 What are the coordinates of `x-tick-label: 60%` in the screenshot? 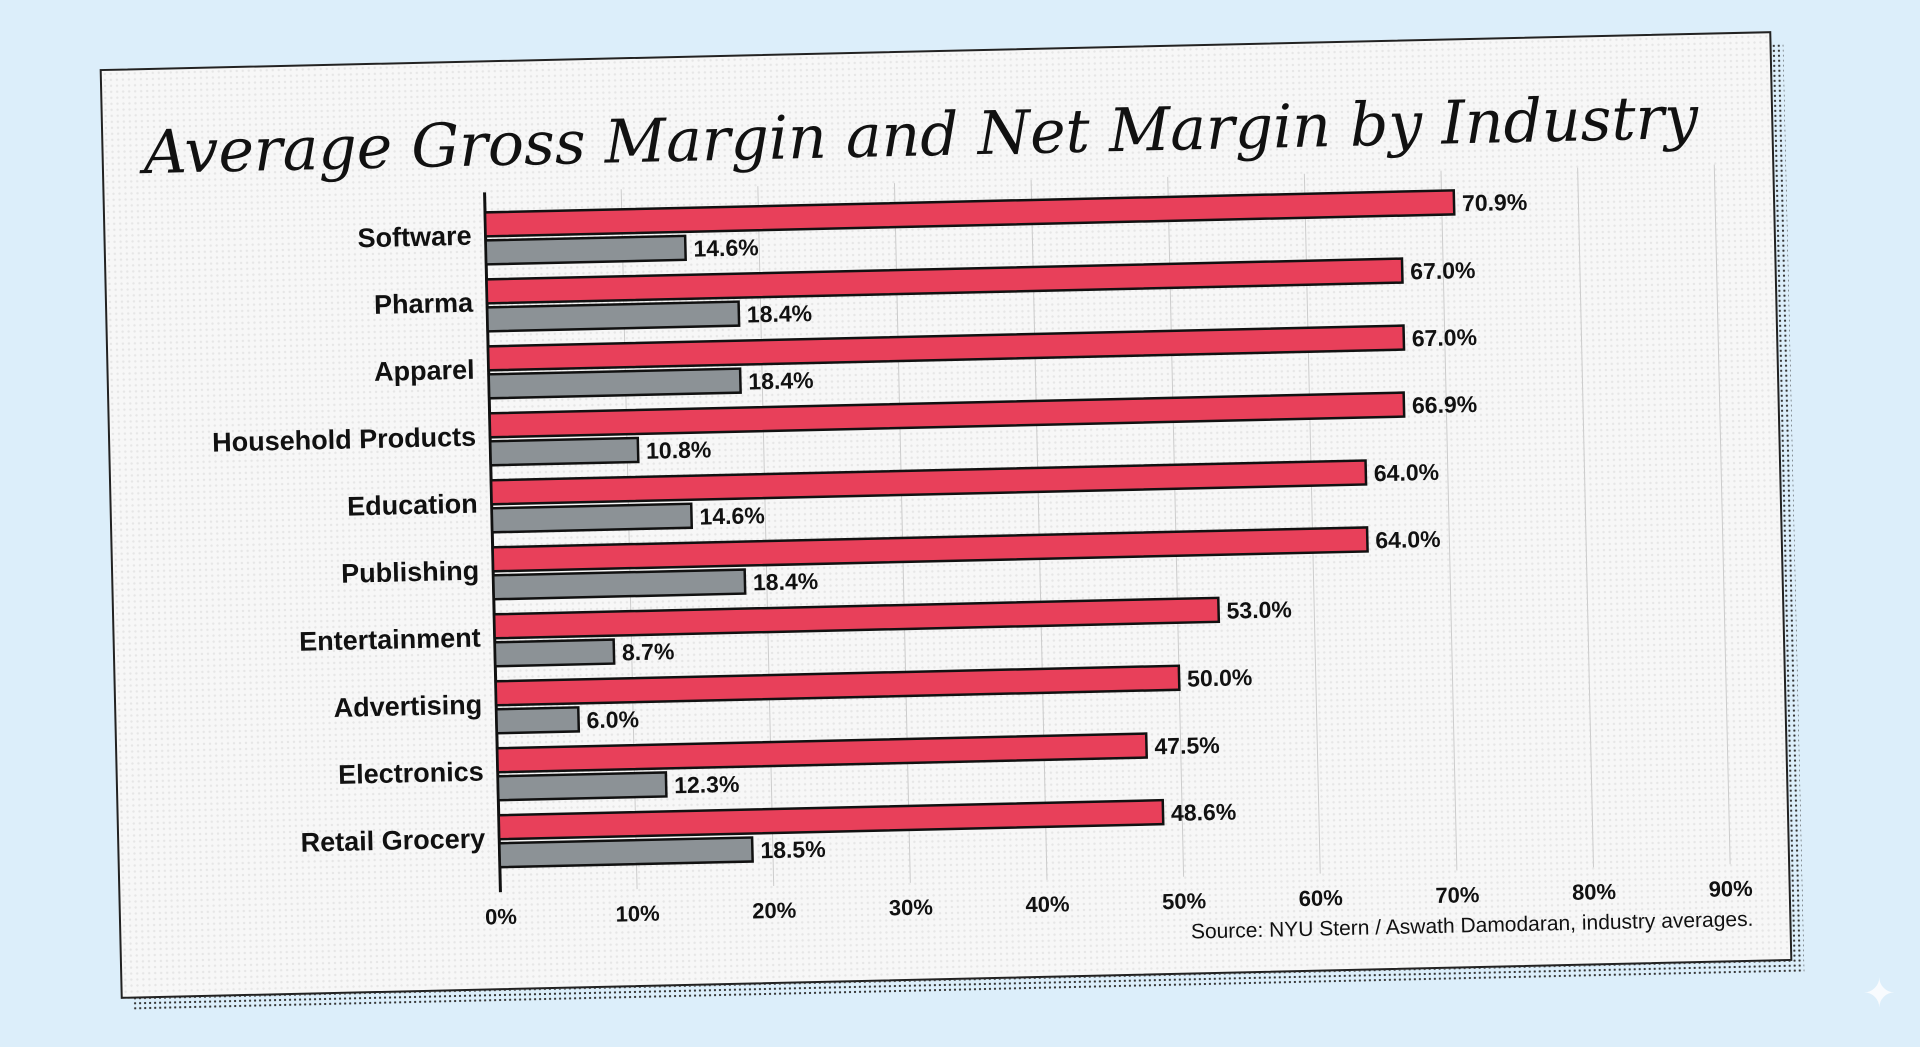 It's located at (1320, 898).